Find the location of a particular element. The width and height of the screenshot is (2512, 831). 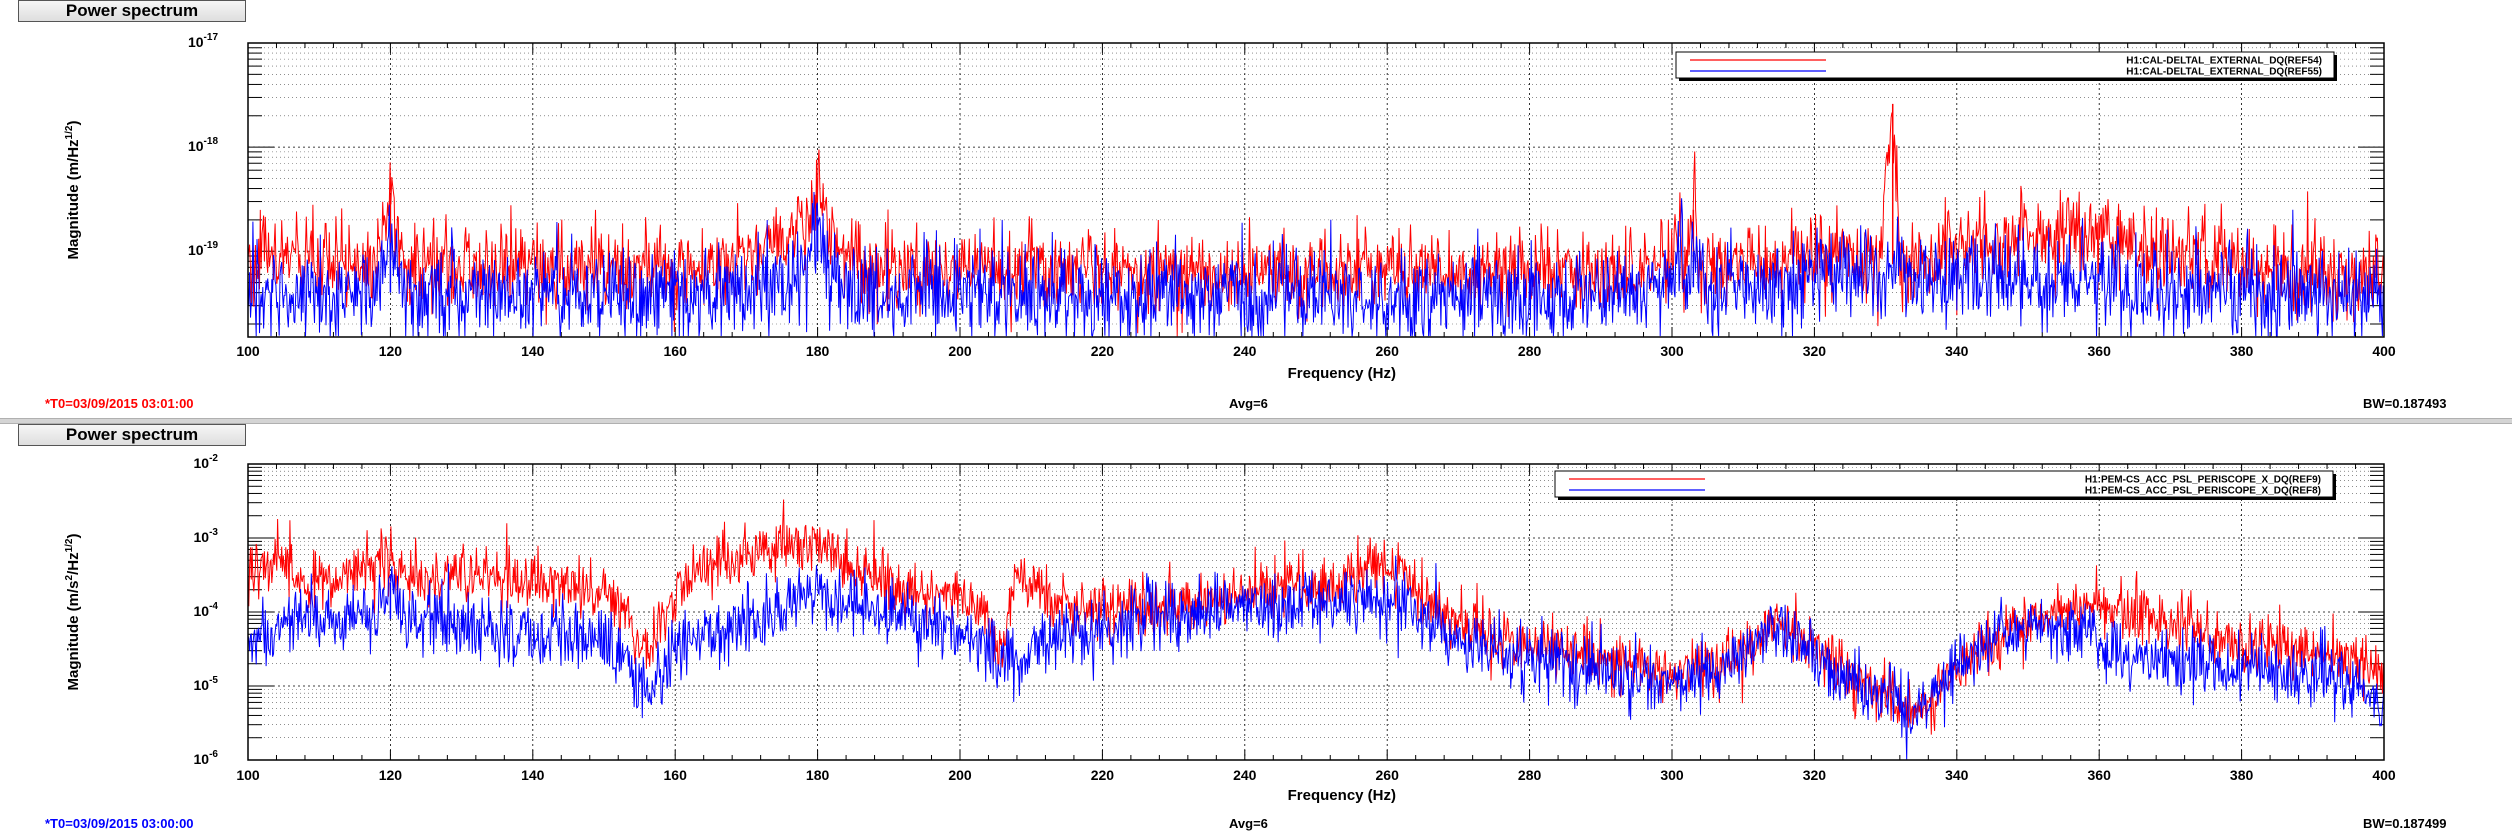

bandwidth: BW=0.187493 is located at coordinates (2405, 403).